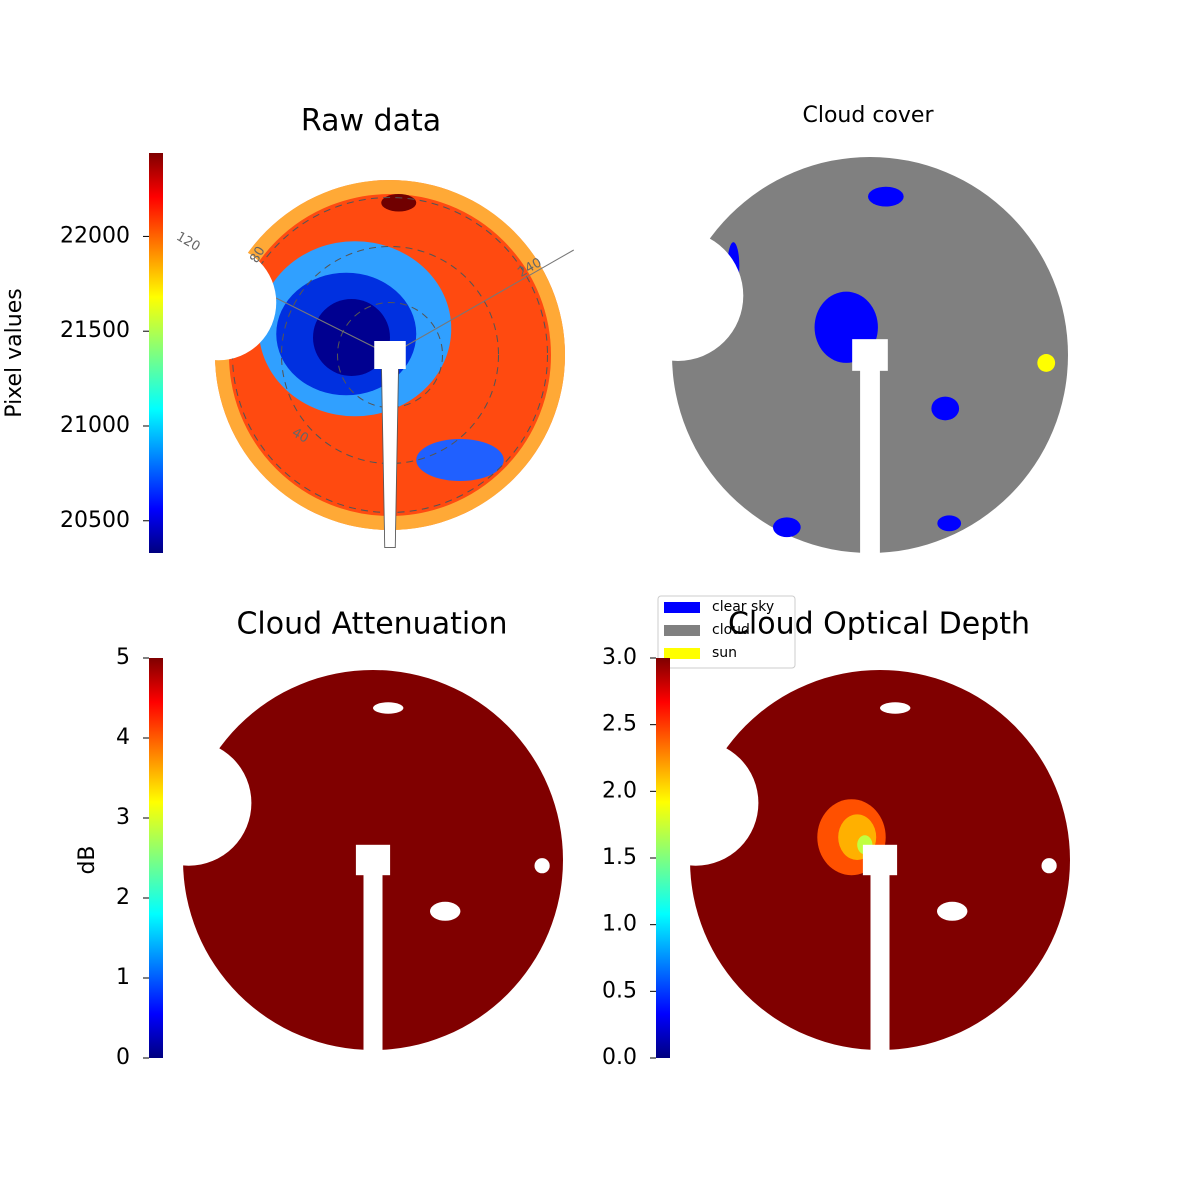  What do you see at coordinates (619, 1057) in the screenshot?
I see `tick-label: 0.0` at bounding box center [619, 1057].